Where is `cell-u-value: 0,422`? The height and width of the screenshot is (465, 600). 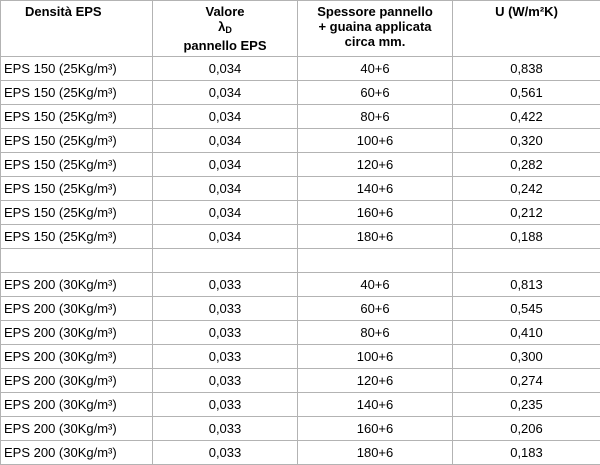
cell-u-value: 0,422 is located at coordinates (526, 117).